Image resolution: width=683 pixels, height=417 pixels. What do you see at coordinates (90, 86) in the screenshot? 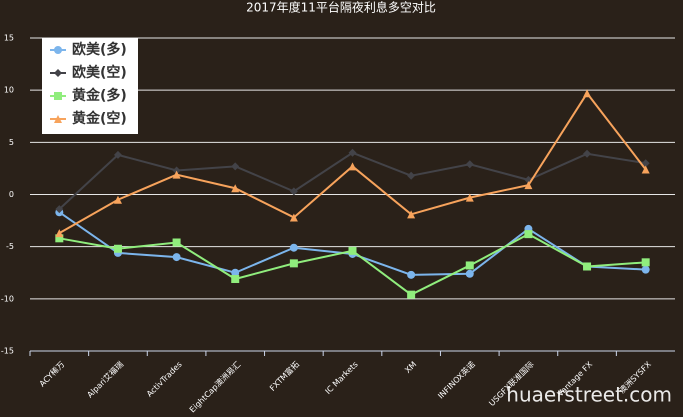
I see `legend: 欧美(多) 欧美(空) 黄金(多) 黄金(空)` at bounding box center [90, 86].